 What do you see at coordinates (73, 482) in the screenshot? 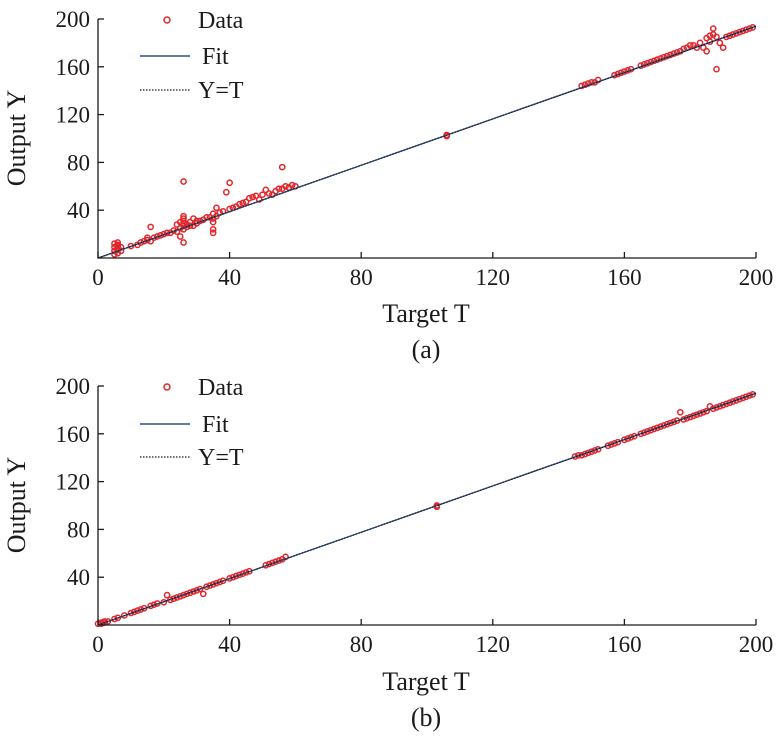
I see `y-tick-label: 120` at bounding box center [73, 482].